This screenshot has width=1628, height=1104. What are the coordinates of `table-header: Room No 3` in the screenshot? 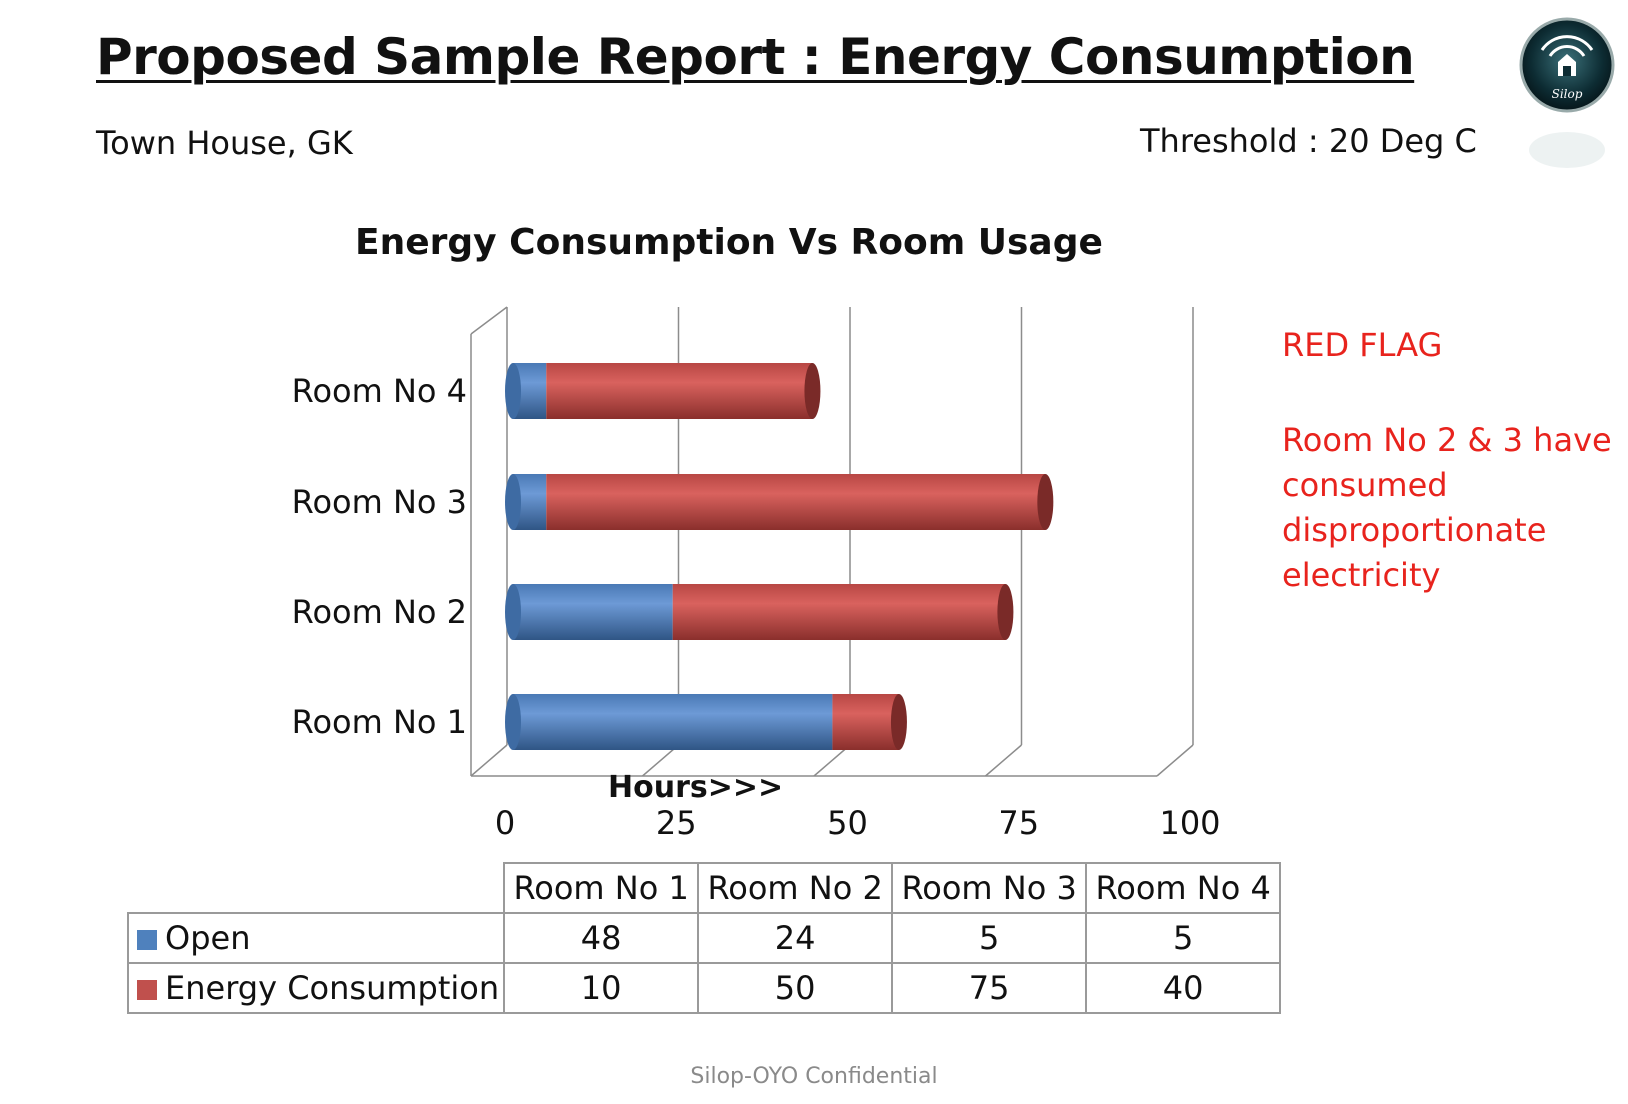 It's located at (989, 888).